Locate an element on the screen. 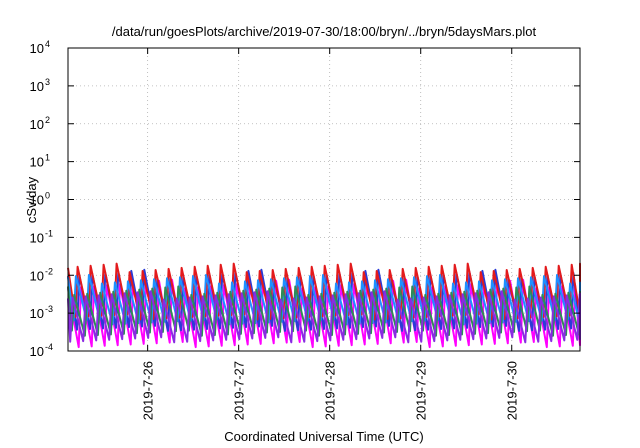  y-tick-exponent: 3 is located at coordinates (47, 82).